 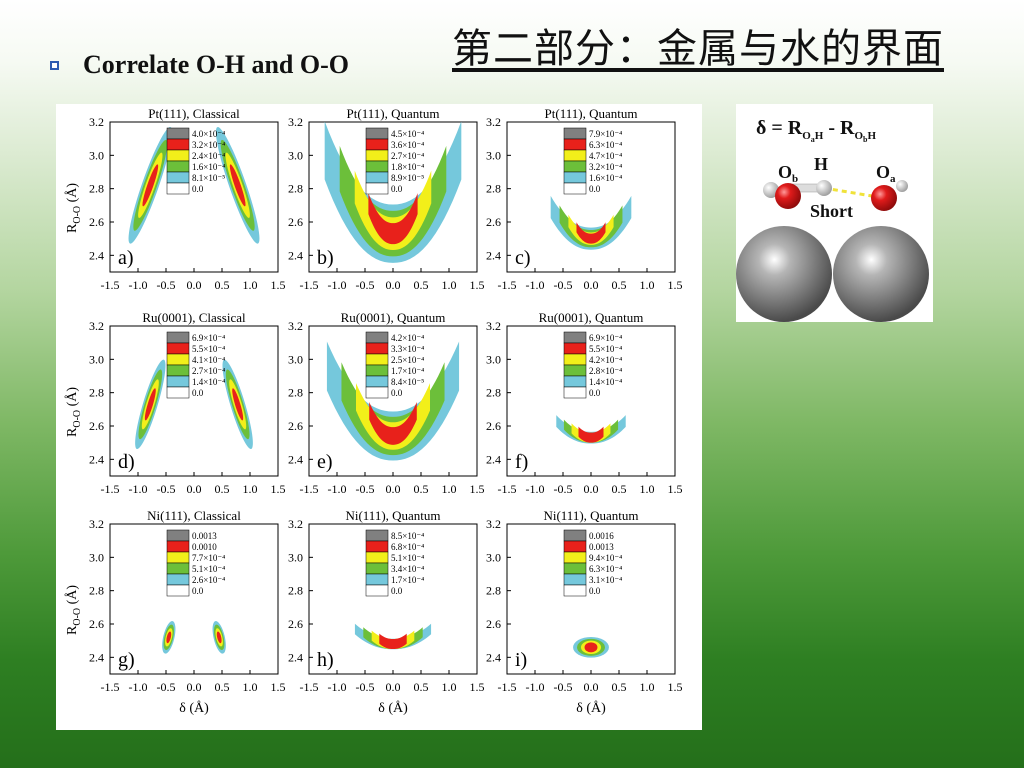 What do you see at coordinates (591, 317) in the screenshot?
I see `panel-title: Ru(0001), Quantum` at bounding box center [591, 317].